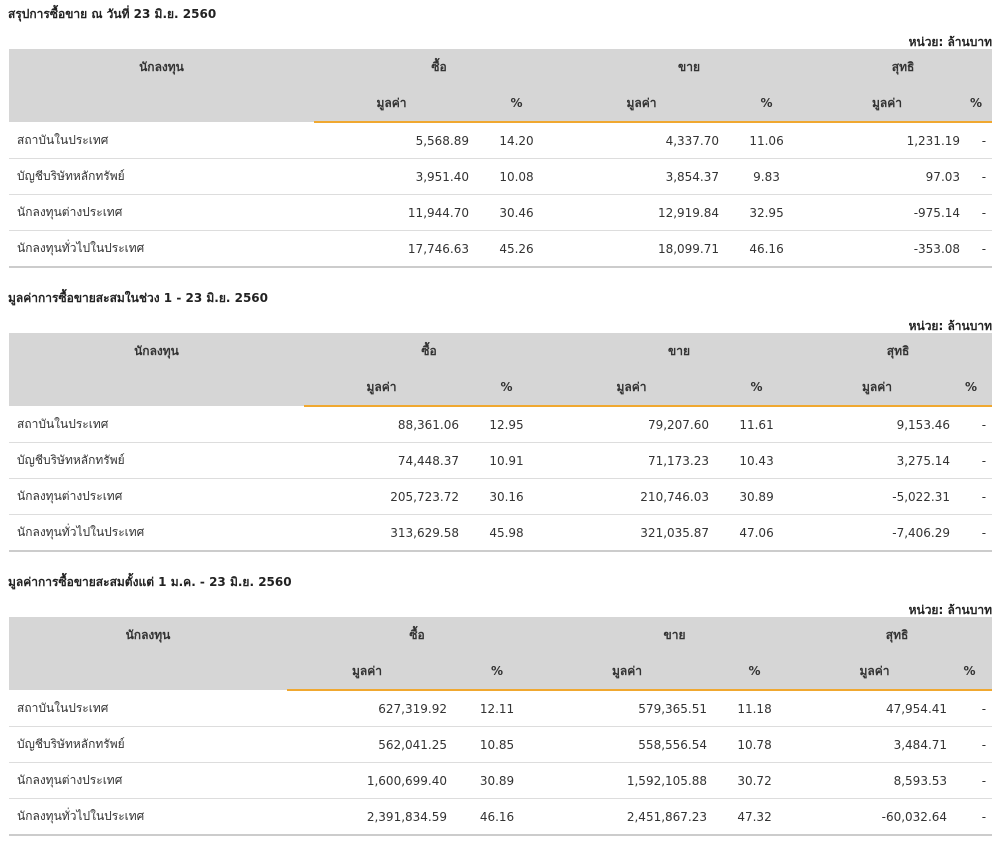 Image resolution: width=992 pixels, height=844 pixels. I want to click on sell-percent: 11.06, so click(767, 140).